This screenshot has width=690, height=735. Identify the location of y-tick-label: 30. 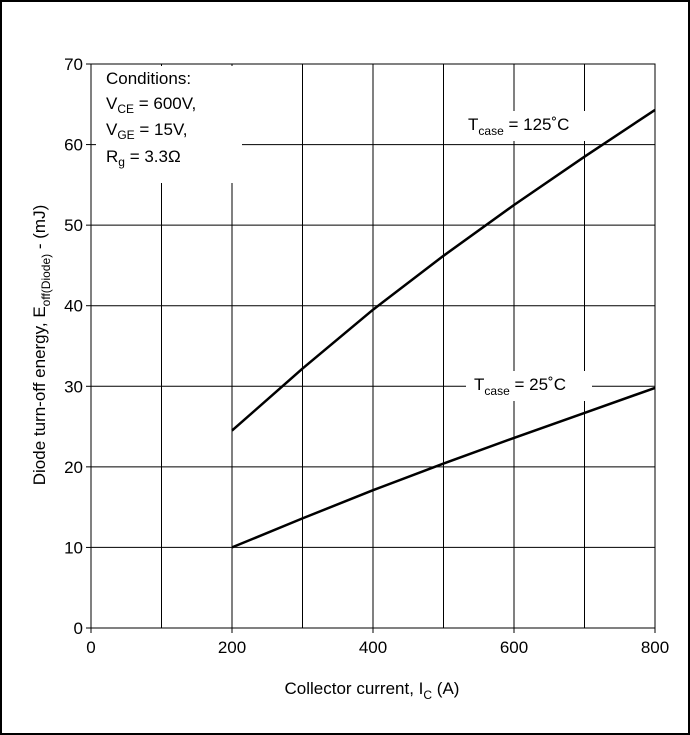
(73, 386).